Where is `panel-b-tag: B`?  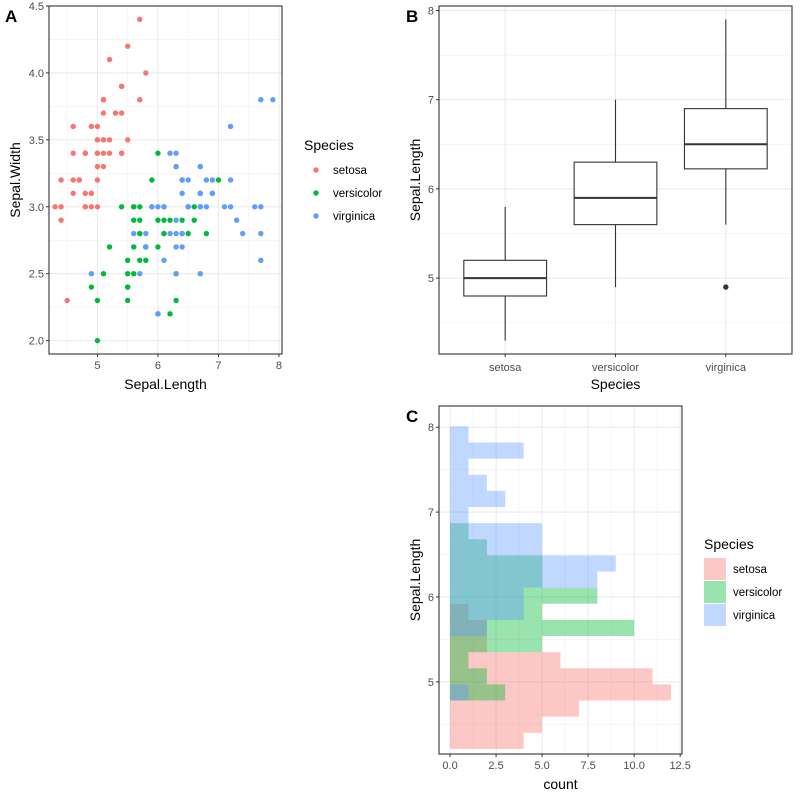 panel-b-tag: B is located at coordinates (412, 16).